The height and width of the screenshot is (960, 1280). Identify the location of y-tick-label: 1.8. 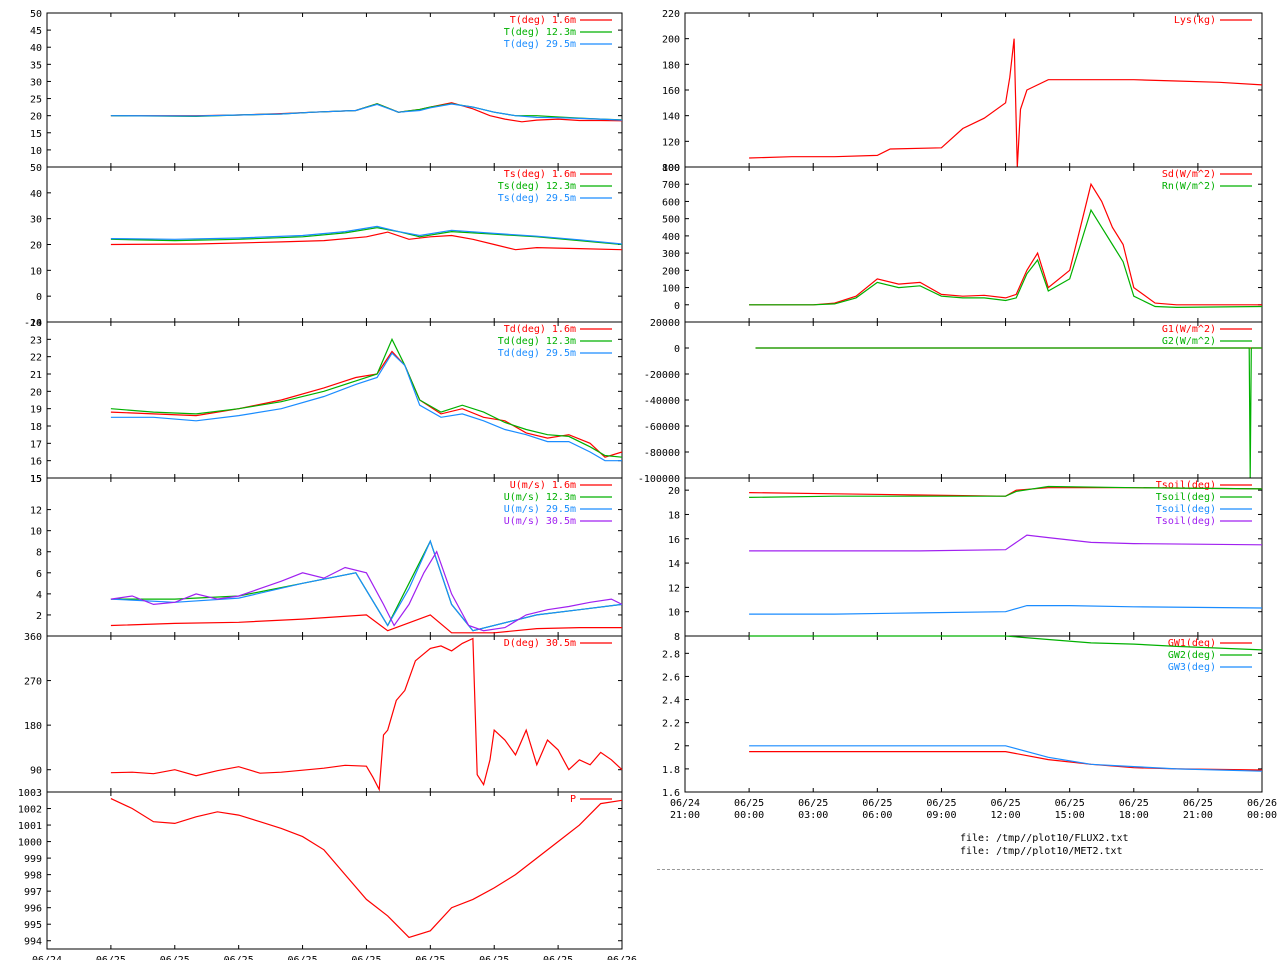
(671, 770).